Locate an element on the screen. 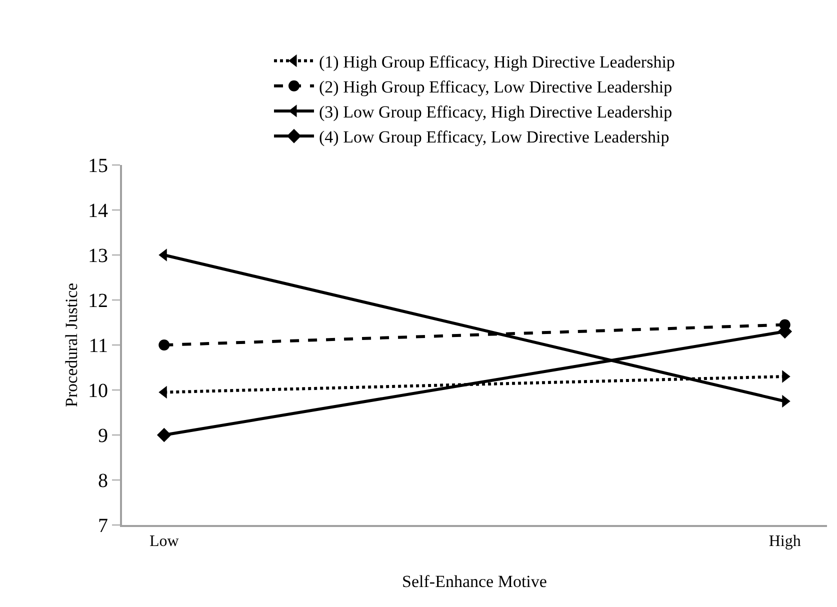 The height and width of the screenshot is (607, 837). x-axis-title: Self-Enhance Motive is located at coordinates (474, 581).